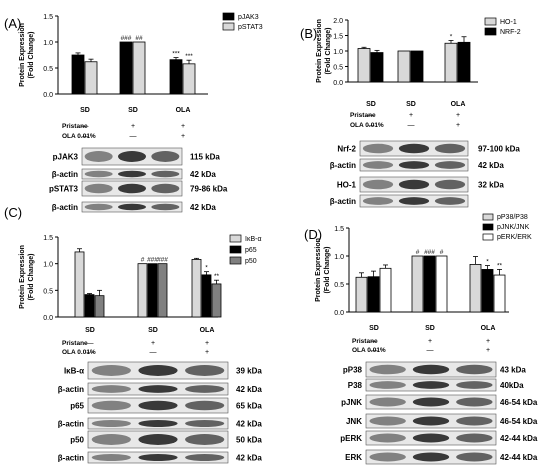 The image size is (550, 473). I want to click on panel-letter: (A), so click(12, 23).